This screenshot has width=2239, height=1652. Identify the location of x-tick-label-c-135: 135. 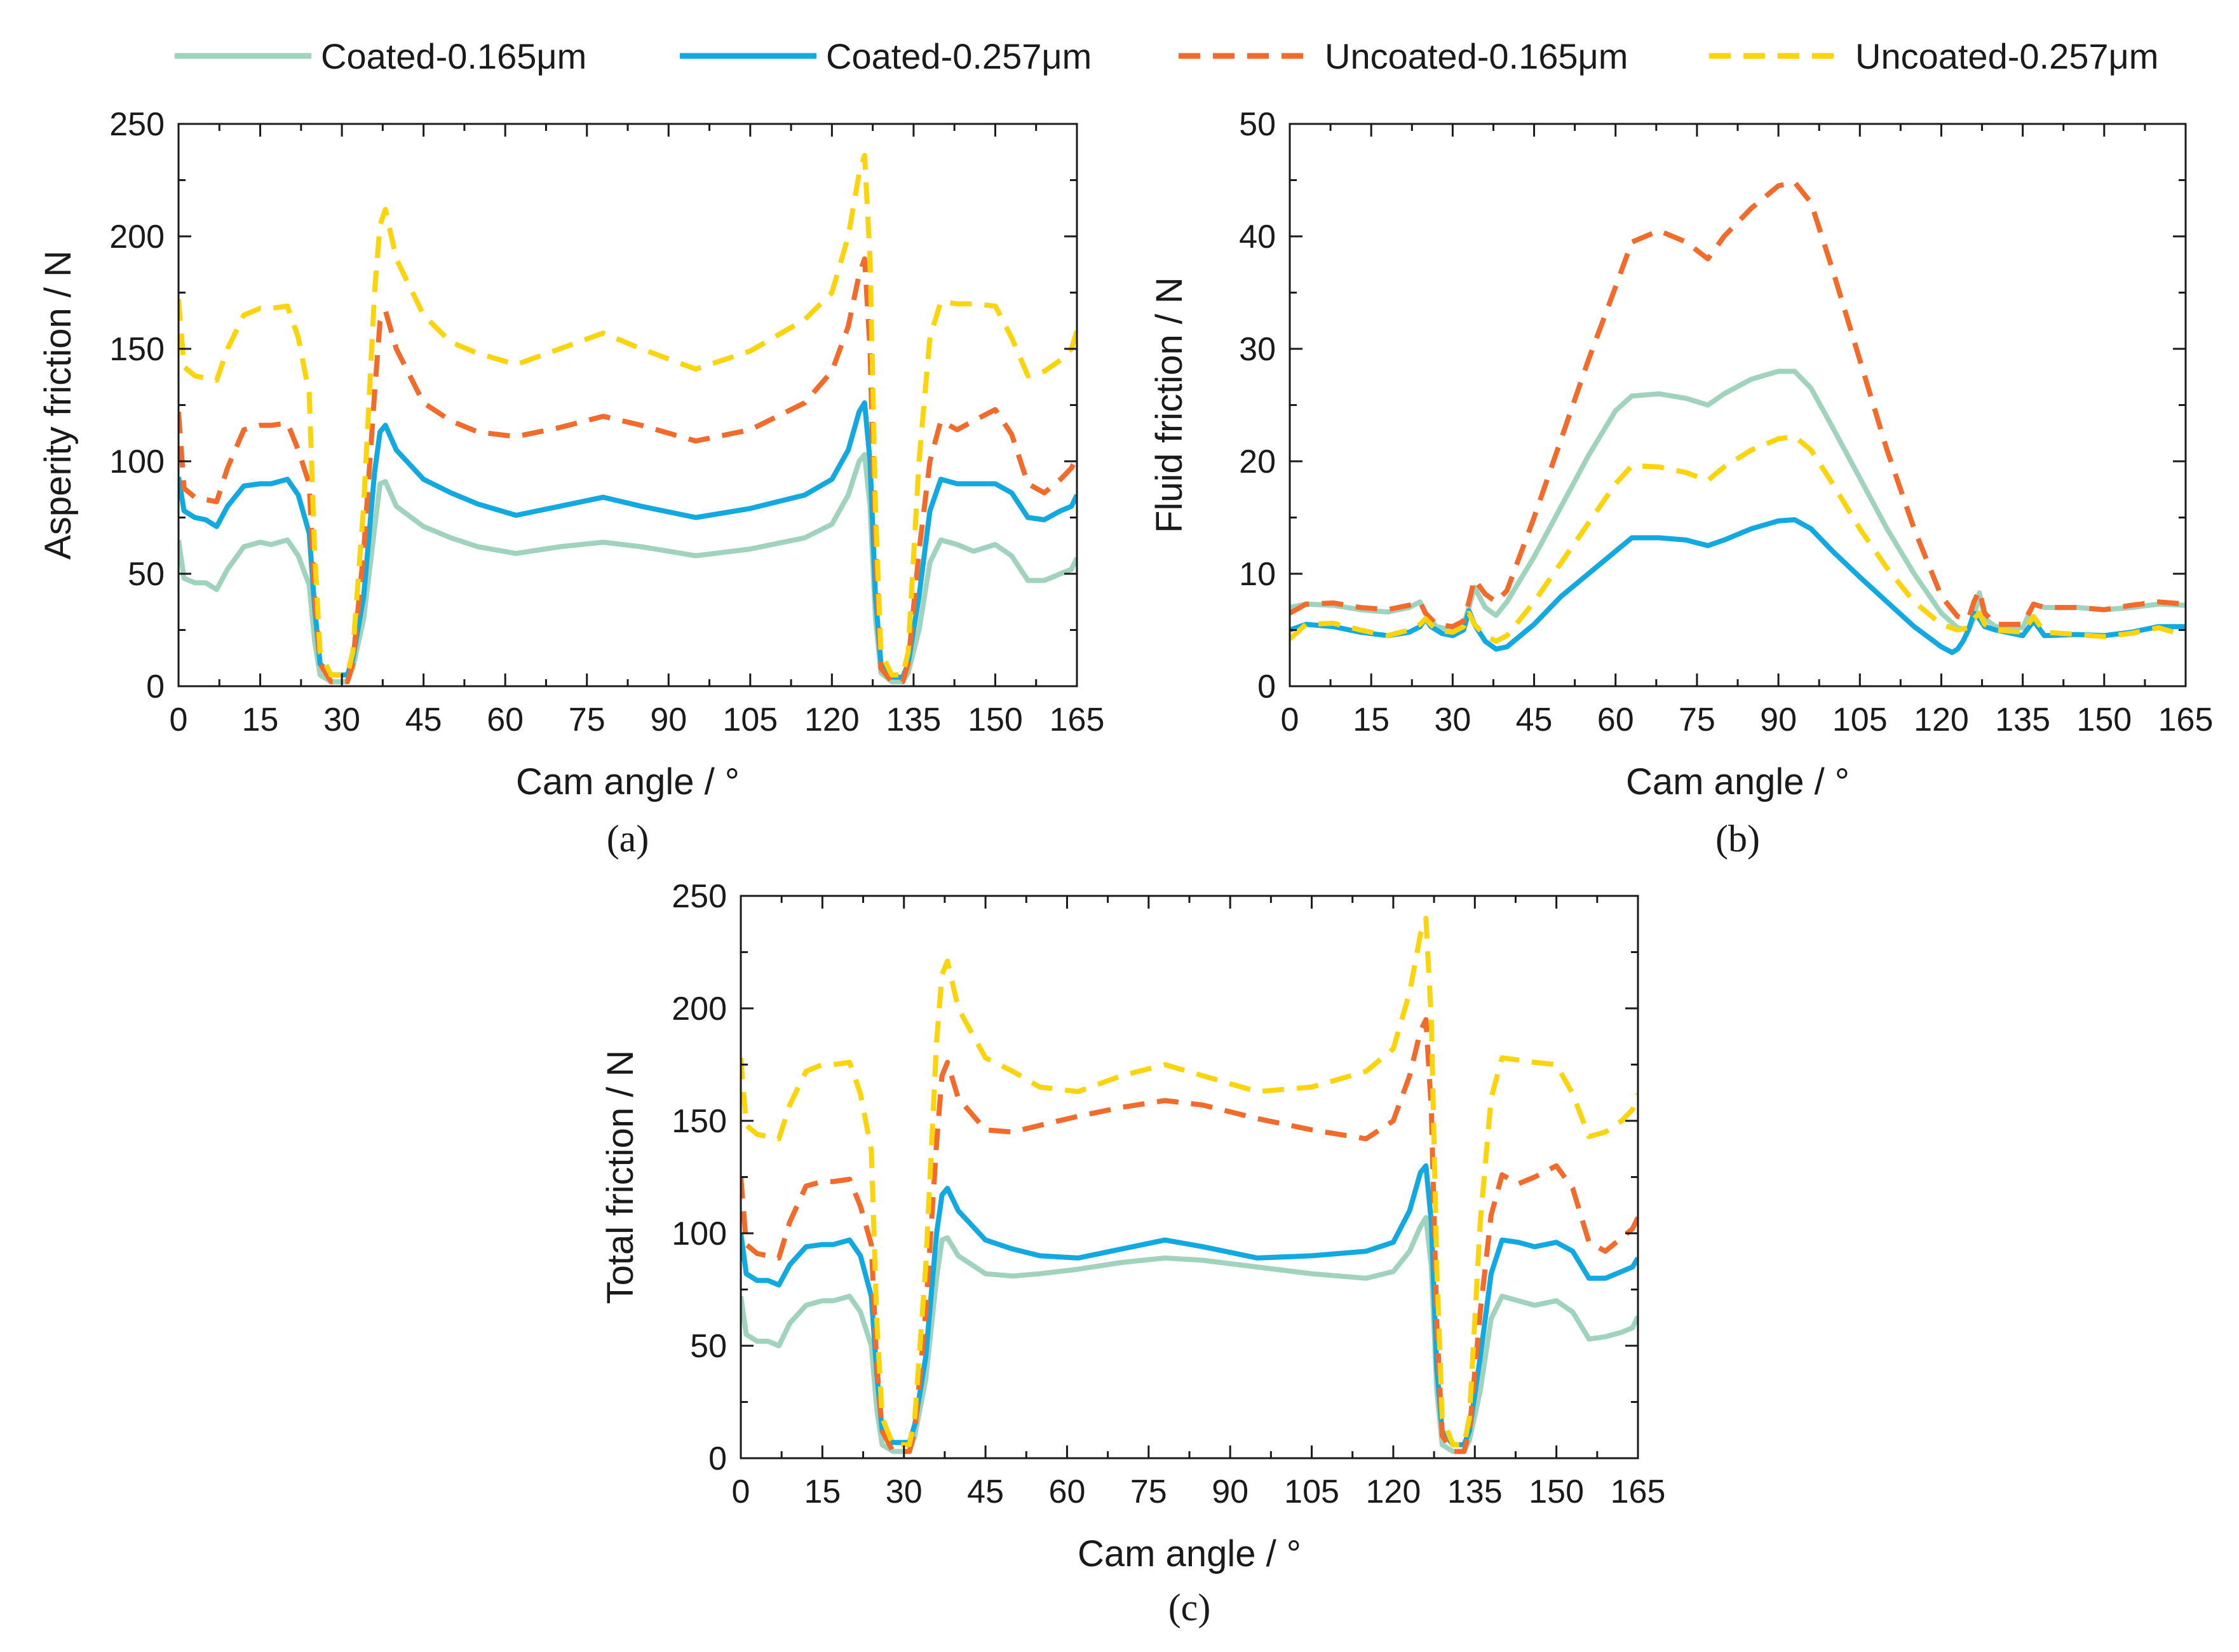
(1475, 1491).